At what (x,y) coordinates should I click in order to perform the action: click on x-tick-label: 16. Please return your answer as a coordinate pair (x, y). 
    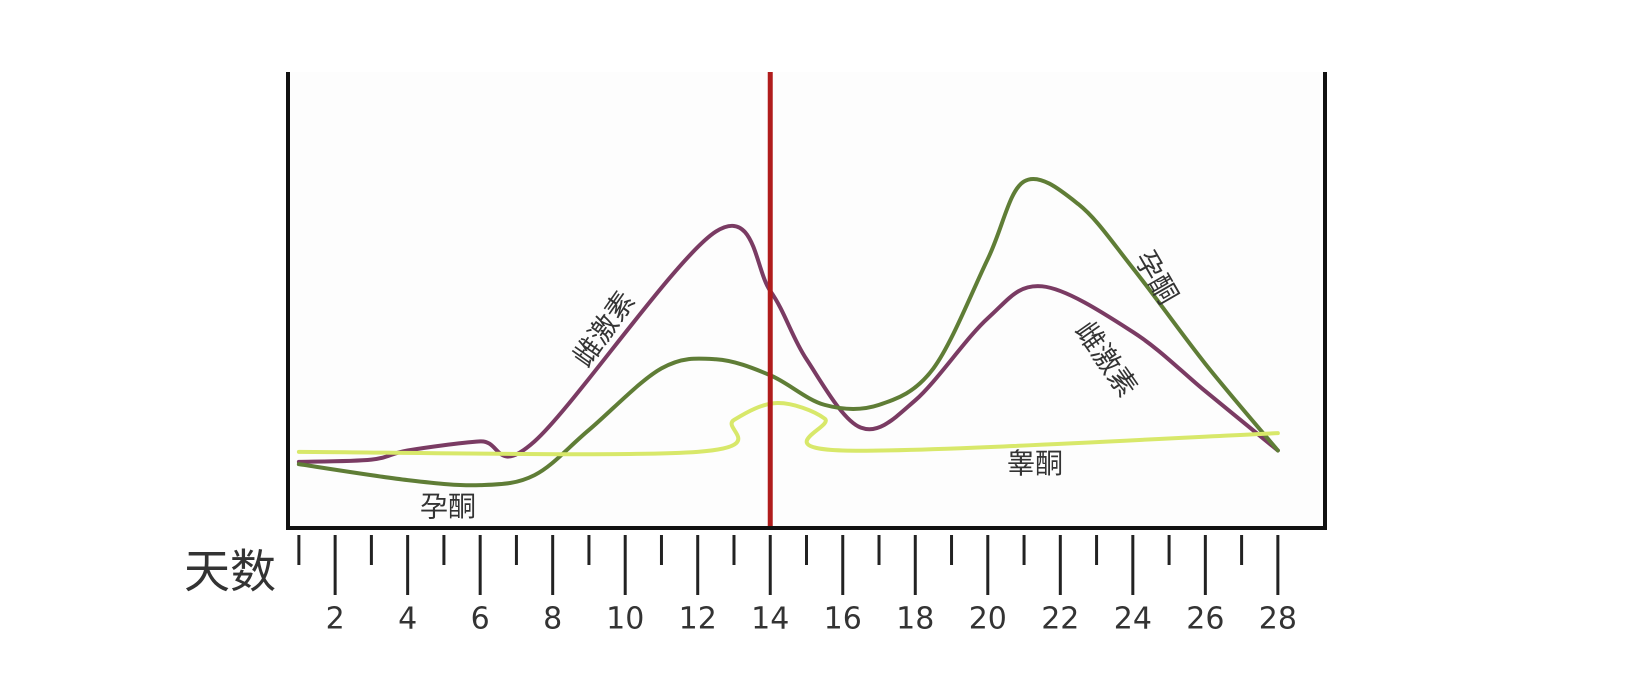
    Looking at the image, I should click on (843, 619).